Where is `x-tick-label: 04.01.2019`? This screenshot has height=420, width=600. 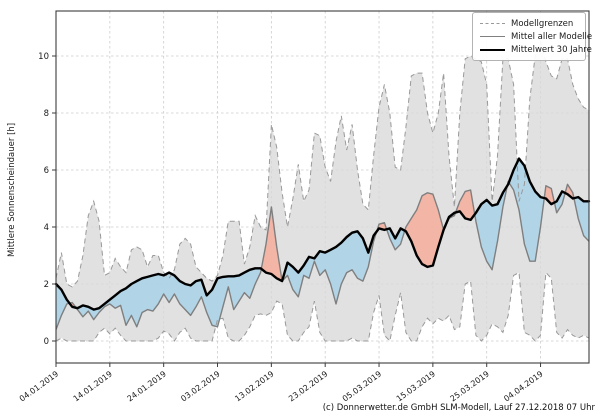 x-tick-label: 04.01.2019 is located at coordinates (39, 386).